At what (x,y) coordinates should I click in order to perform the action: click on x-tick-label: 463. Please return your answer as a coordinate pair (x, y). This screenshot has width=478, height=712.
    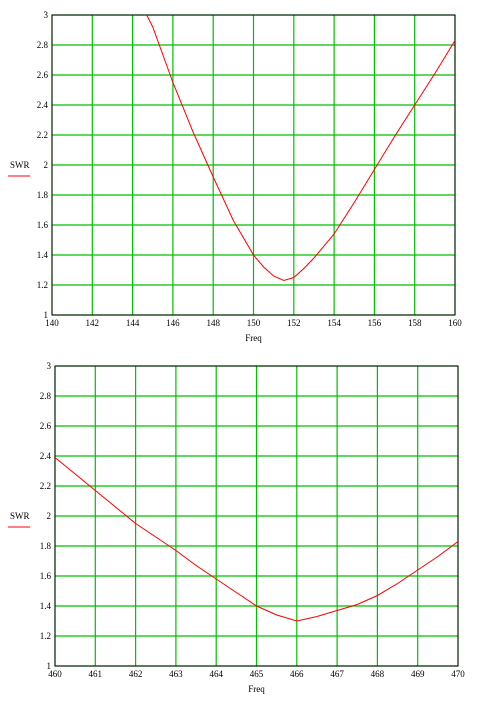
    Looking at the image, I should click on (176, 674).